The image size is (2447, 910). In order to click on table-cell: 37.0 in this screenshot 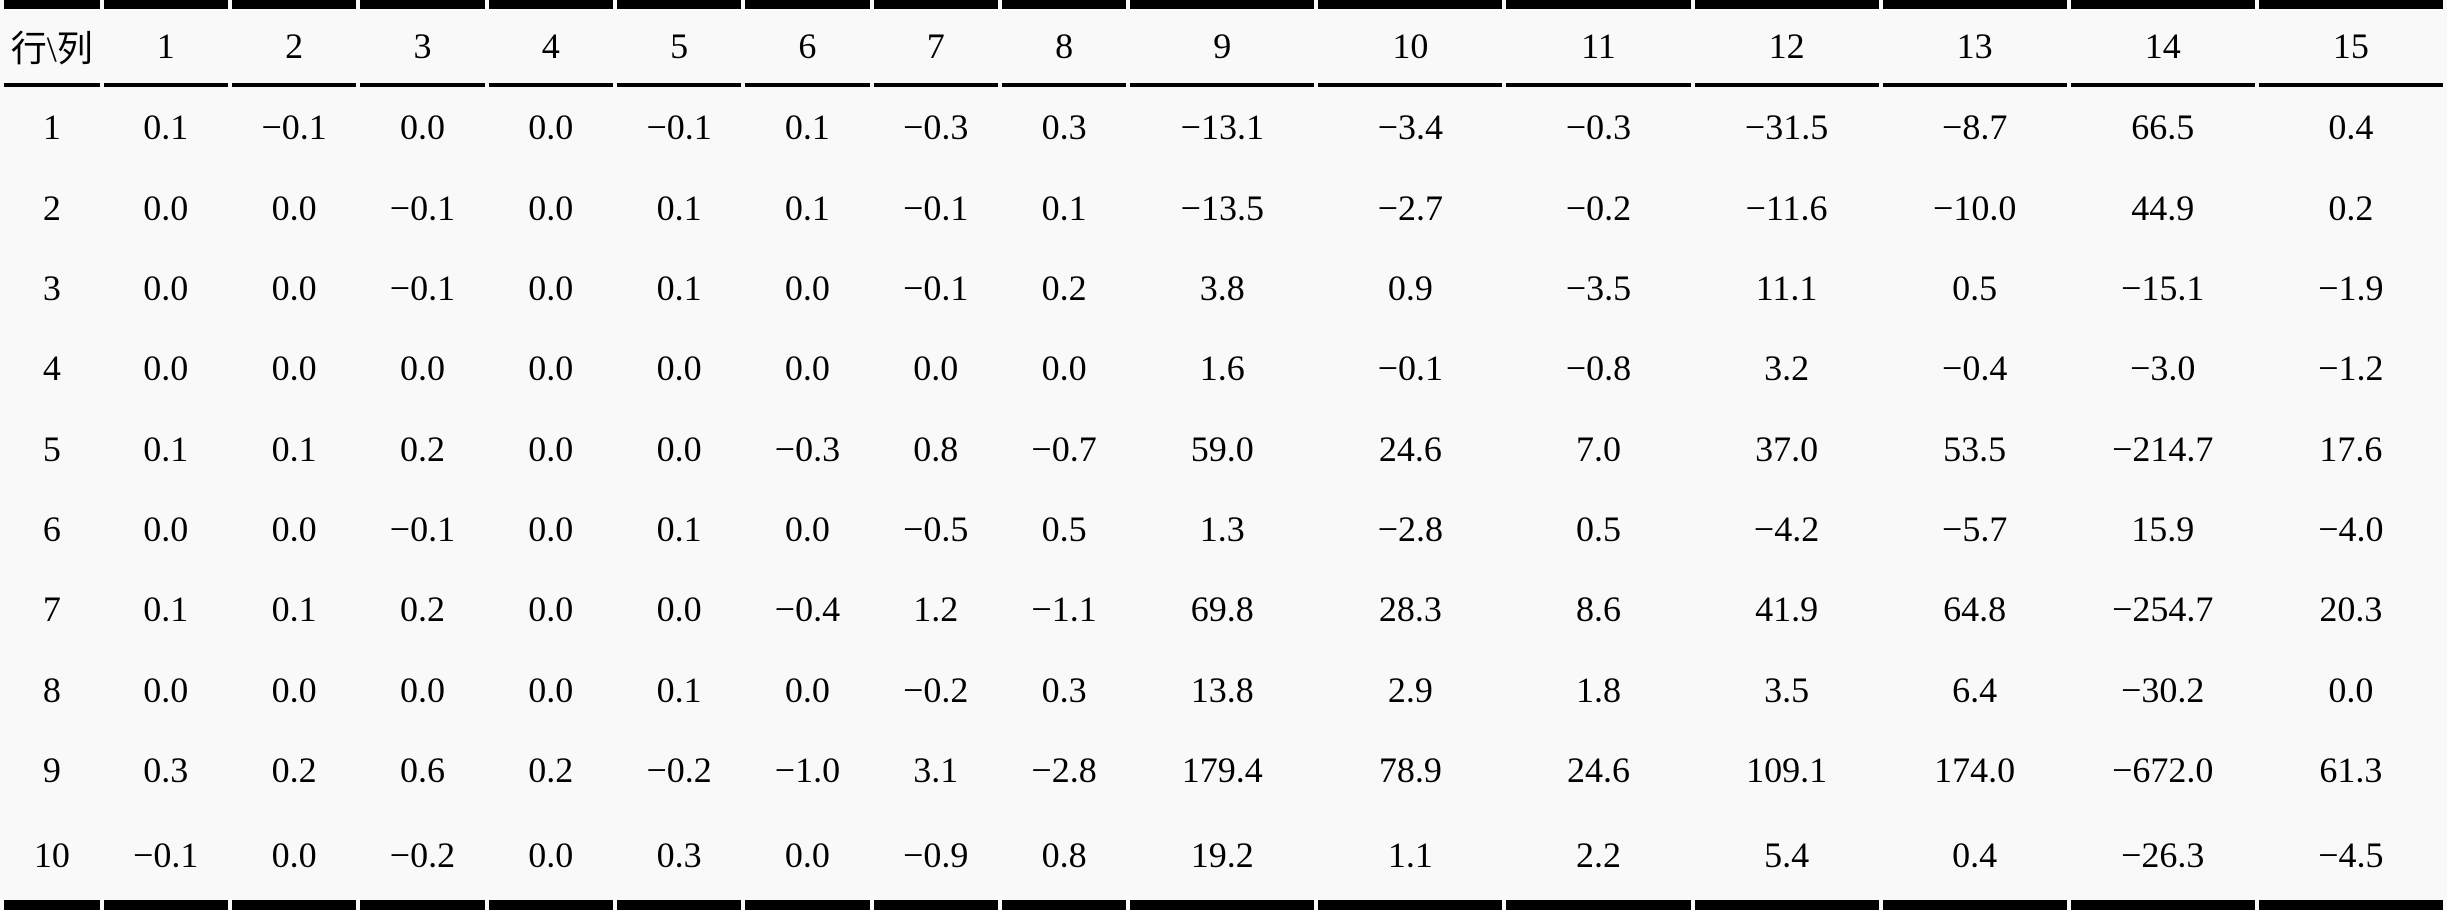, I will do `click(1787, 448)`.